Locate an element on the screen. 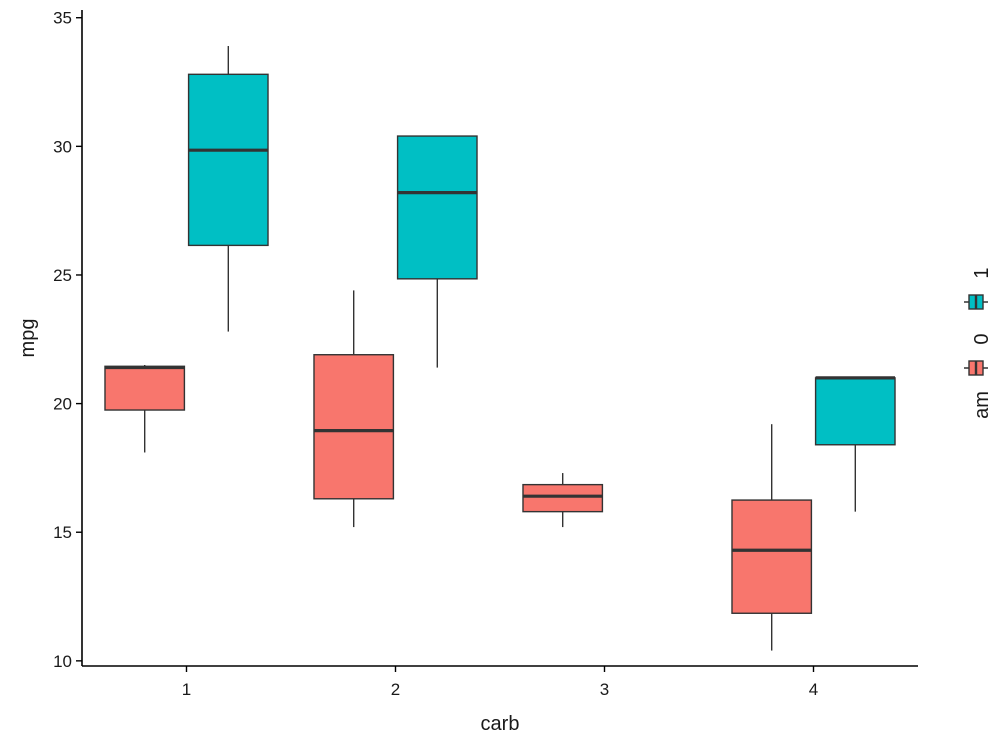  y-tick-label: 10 is located at coordinates (62, 661).